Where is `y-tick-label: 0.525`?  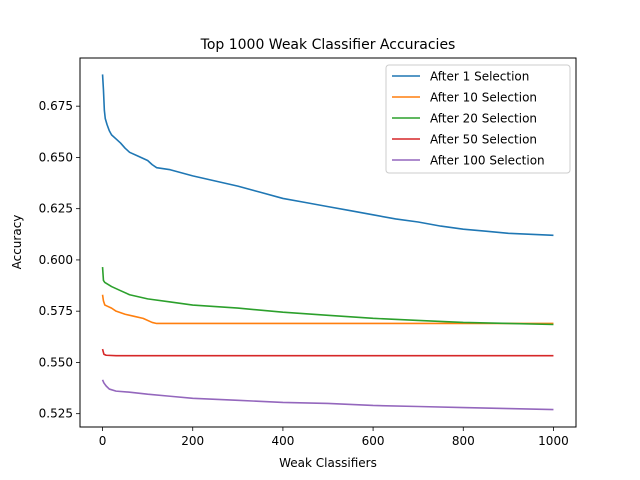
y-tick-label: 0.525 is located at coordinates (56, 414).